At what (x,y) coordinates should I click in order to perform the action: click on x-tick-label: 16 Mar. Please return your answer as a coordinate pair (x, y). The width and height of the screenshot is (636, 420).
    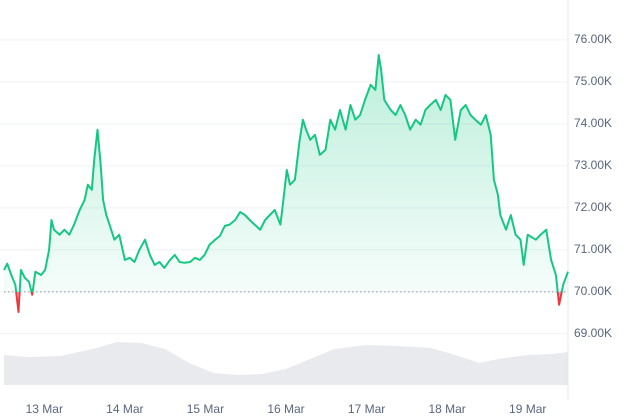
    Looking at the image, I should click on (285, 409).